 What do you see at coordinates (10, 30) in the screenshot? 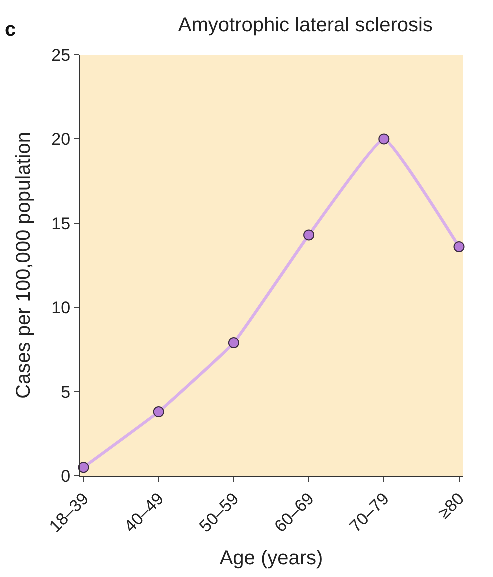
I see `text: c` at bounding box center [10, 30].